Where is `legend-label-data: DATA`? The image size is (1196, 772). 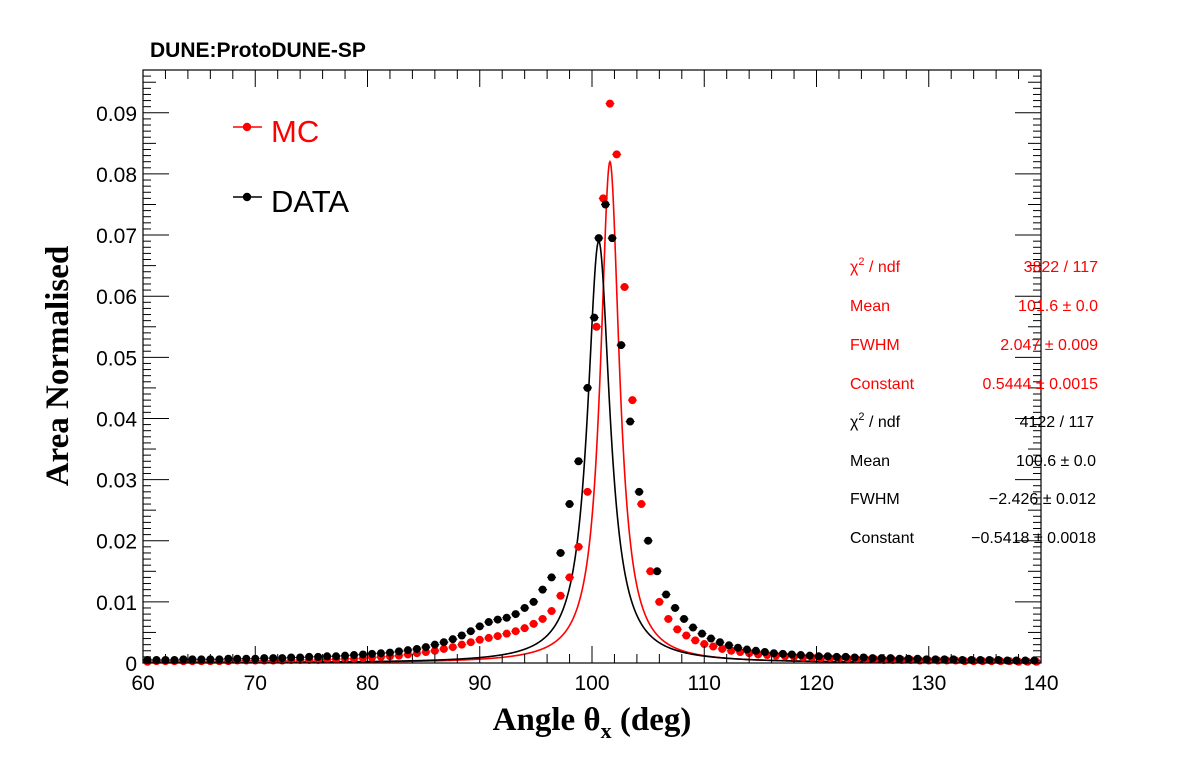 legend-label-data: DATA is located at coordinates (310, 201).